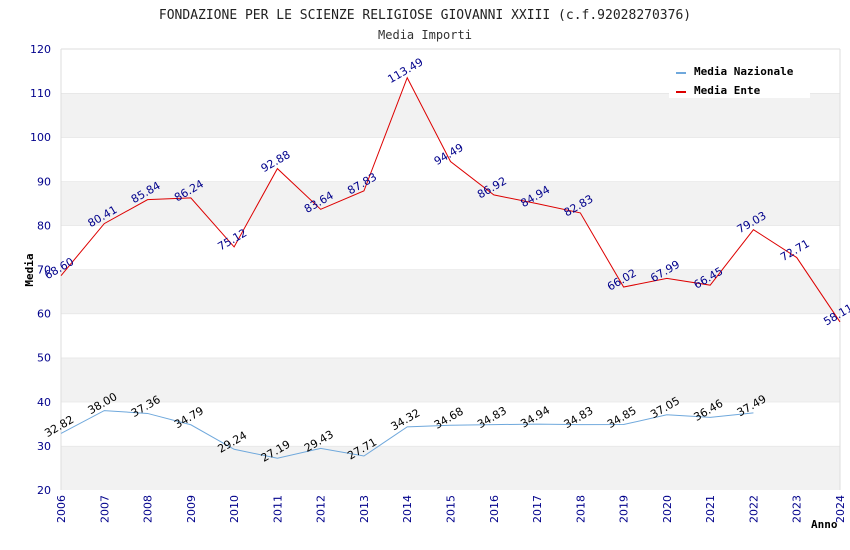 This screenshot has height=550, width=850. Describe the element at coordinates (797, 509) in the screenshot. I see `x-tick-label: 2023` at that location.